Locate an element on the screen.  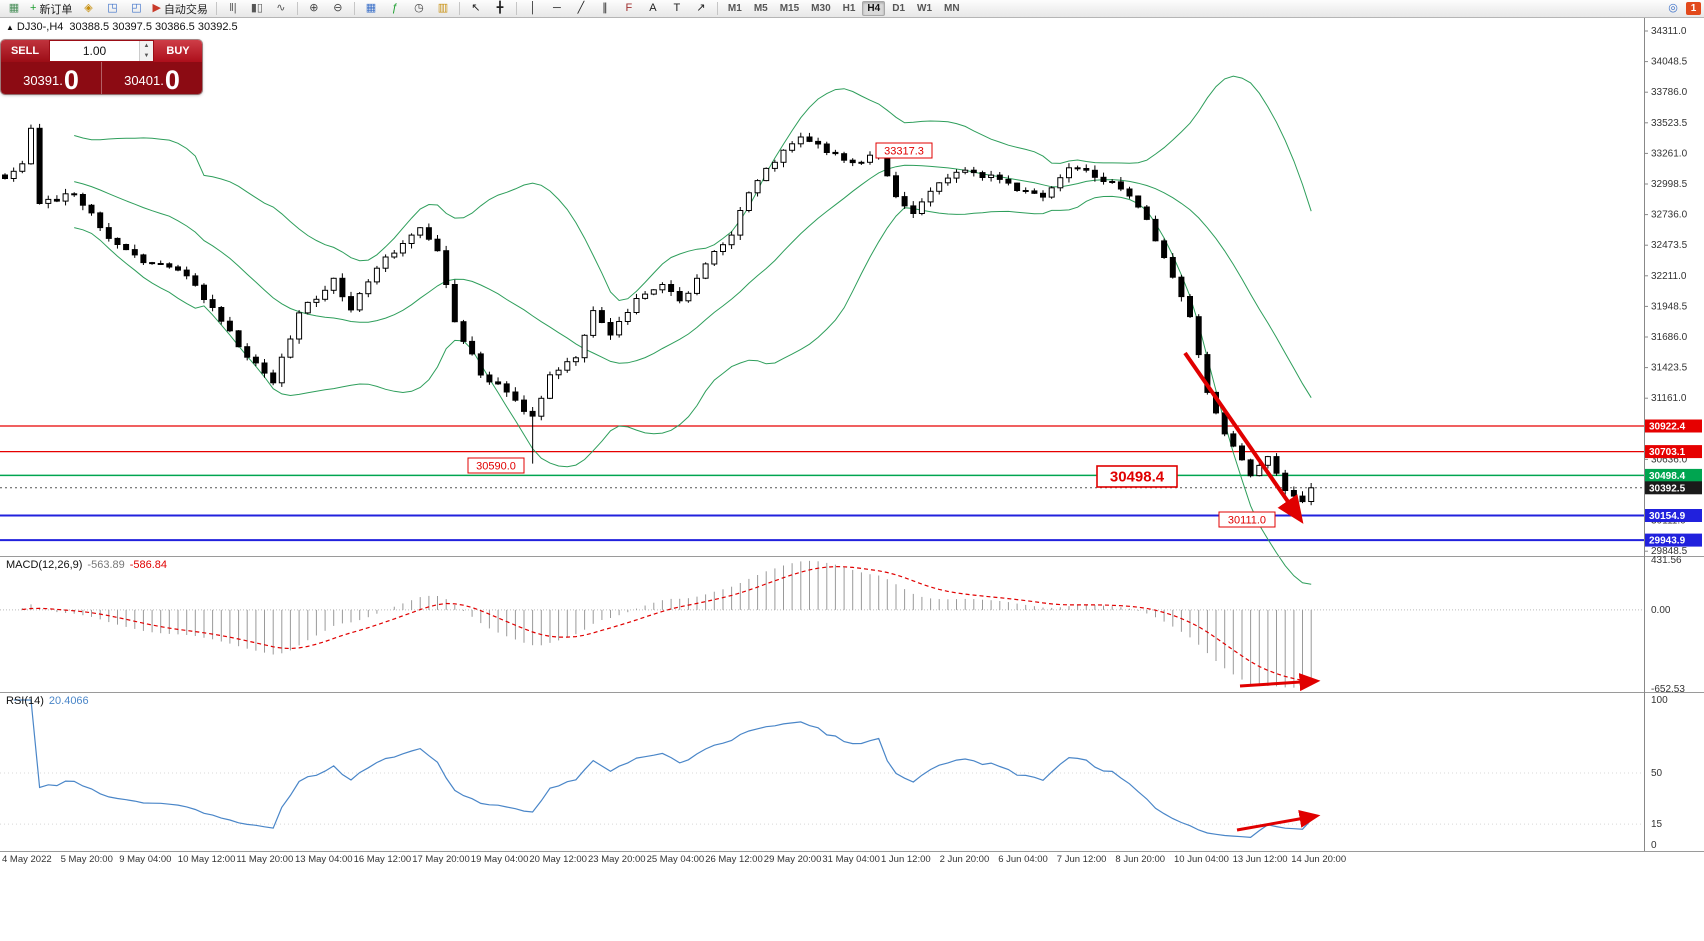
autotrading-button: ▶ 自动交易 is located at coordinates (179, 9).